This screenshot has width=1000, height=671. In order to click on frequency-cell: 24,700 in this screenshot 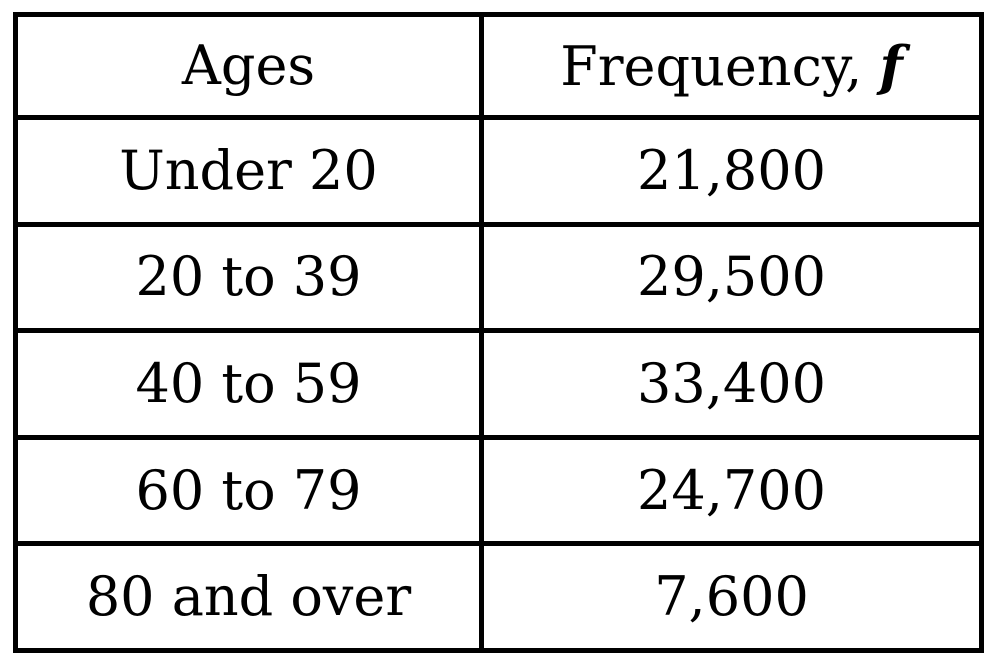, I will do `click(731, 490)`.